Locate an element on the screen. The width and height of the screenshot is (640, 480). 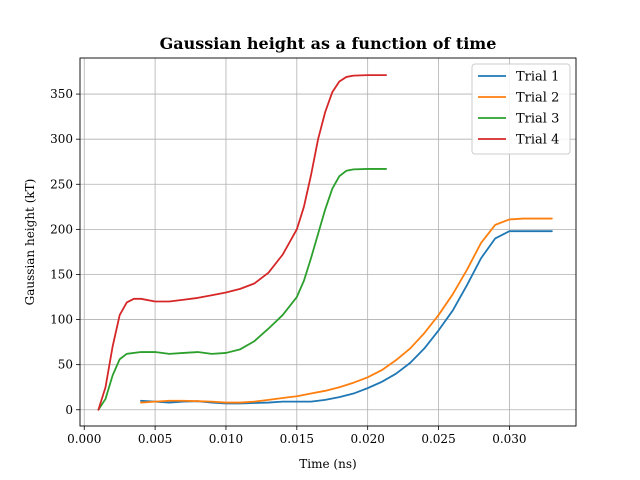
y-tick-label-7: 350 is located at coordinates (61, 94).